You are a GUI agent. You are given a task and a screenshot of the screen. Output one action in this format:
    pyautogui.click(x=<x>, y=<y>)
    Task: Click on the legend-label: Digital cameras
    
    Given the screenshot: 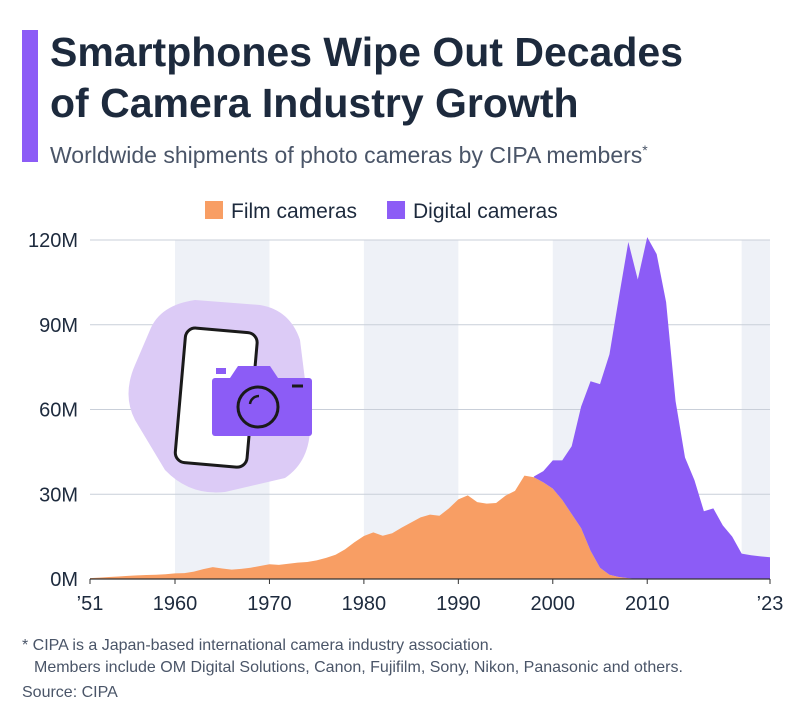 What is the action you would take?
    pyautogui.click(x=485, y=211)
    